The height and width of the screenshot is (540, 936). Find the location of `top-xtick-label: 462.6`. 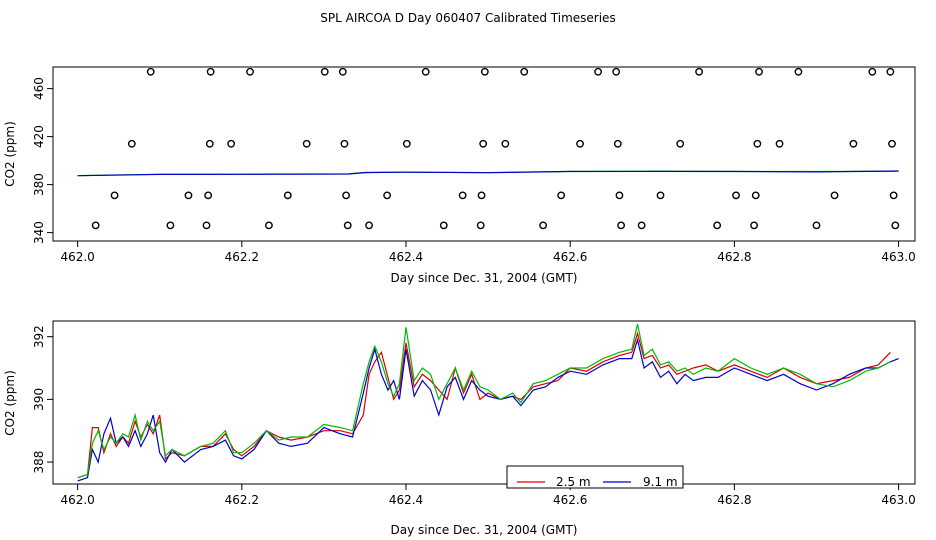

top-xtick-label: 462.6 is located at coordinates (570, 257).